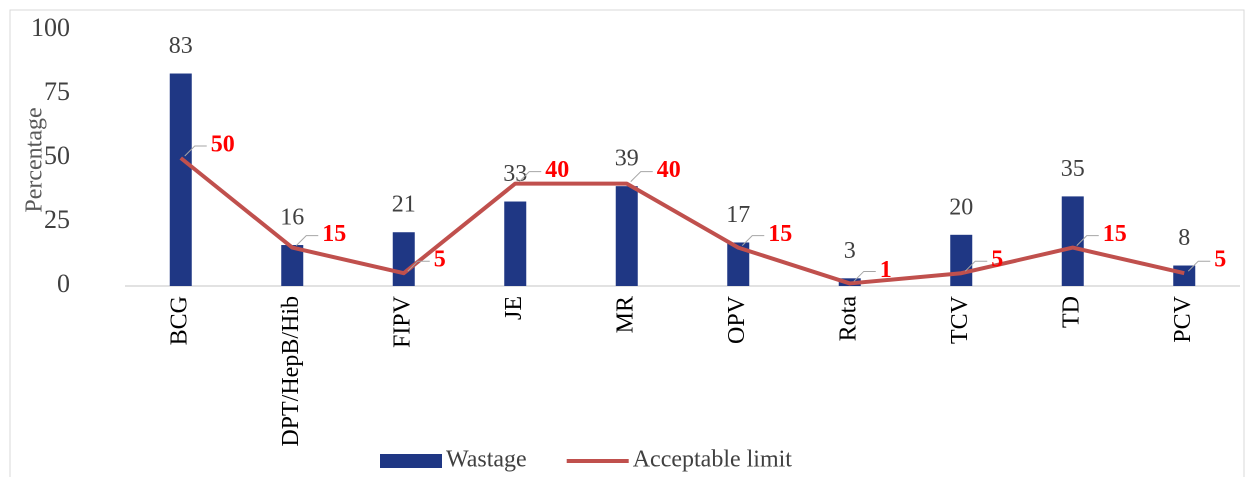  I want to click on line-value-label: 50, so click(223, 145).